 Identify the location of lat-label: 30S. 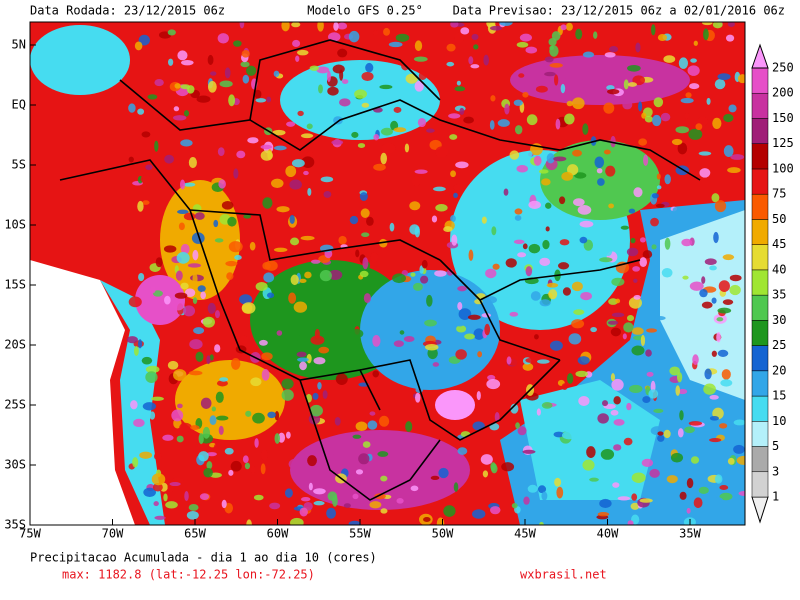
(15, 465).